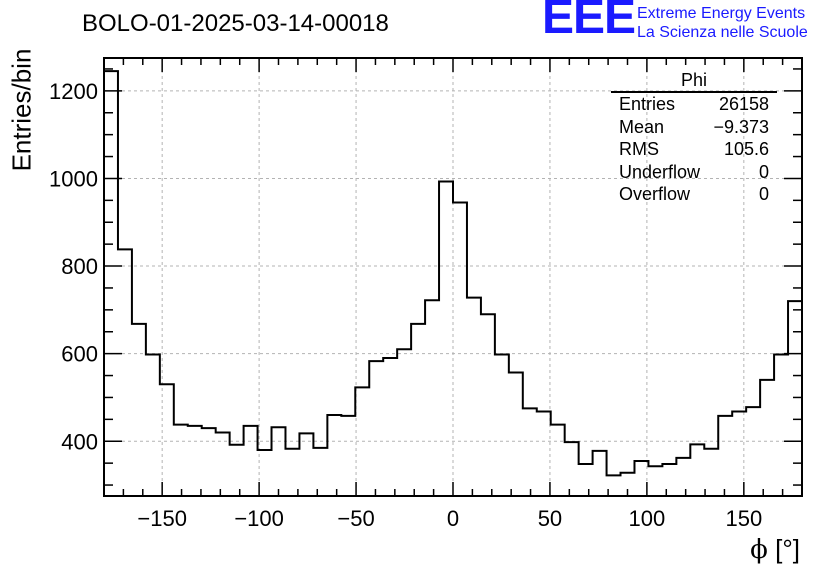  Describe the element at coordinates (759, 550) in the screenshot. I see `x-axis-symbol: ϕ` at that location.